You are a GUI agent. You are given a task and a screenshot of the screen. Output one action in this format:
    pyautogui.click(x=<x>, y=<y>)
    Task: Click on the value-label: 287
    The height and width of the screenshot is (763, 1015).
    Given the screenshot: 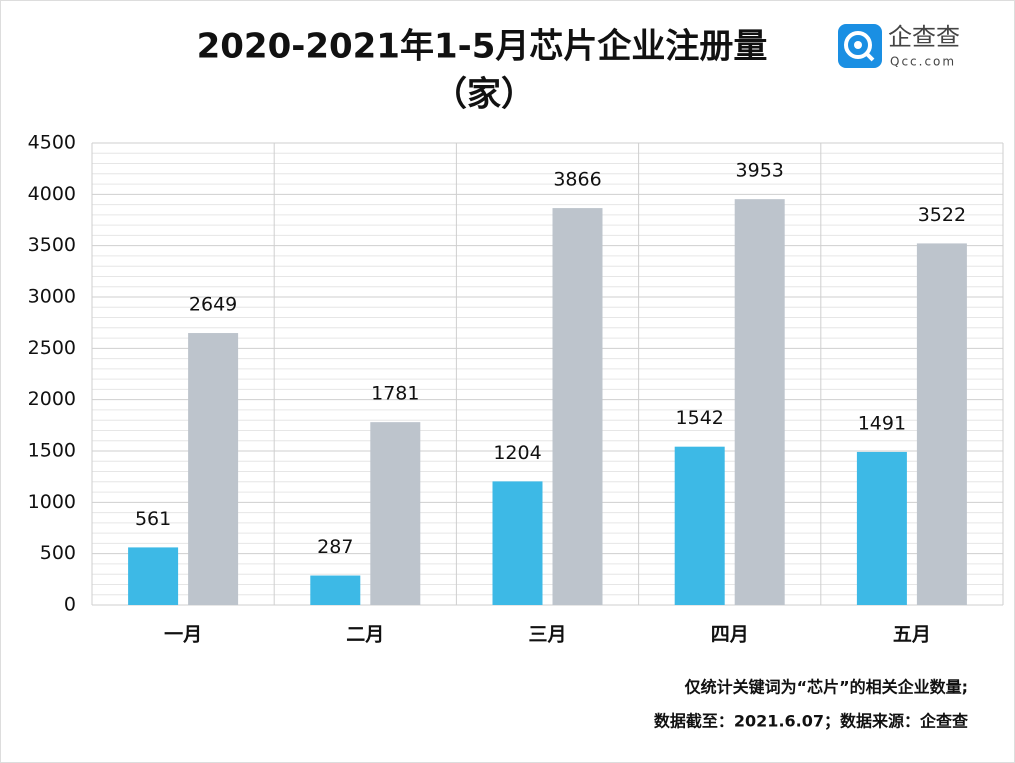 What is the action you would take?
    pyautogui.click(x=335, y=547)
    